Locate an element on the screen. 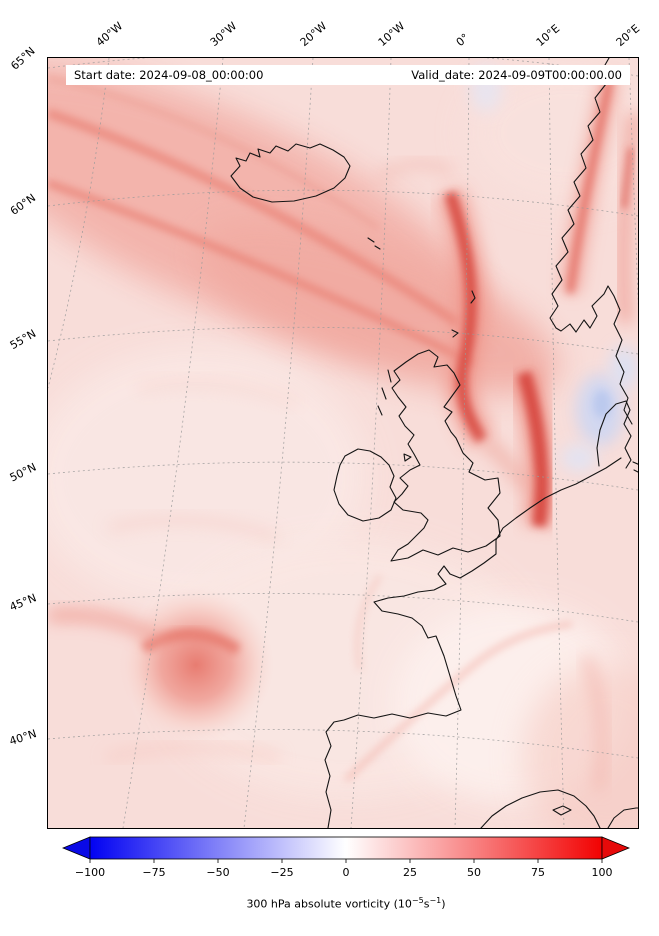 This screenshot has width=659, height=936. colorbar-tick-label: 0 is located at coordinates (346, 872).